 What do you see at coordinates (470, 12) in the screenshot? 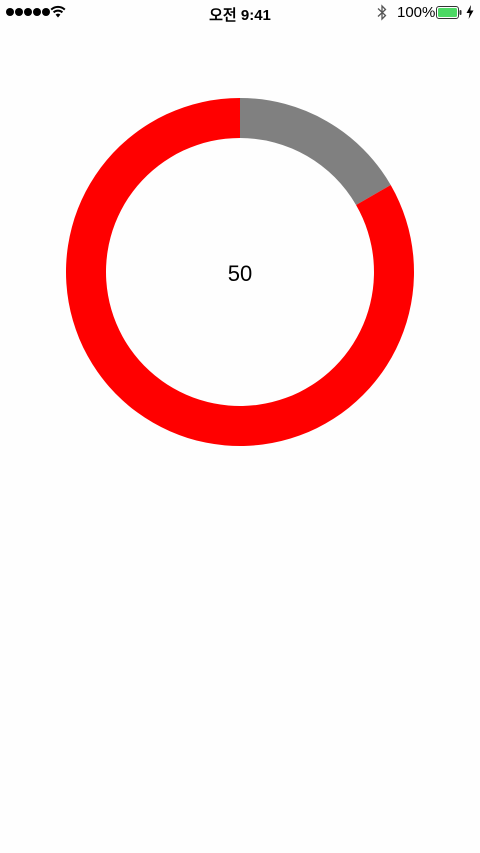
I see `charging-bolt-icon` at bounding box center [470, 12].